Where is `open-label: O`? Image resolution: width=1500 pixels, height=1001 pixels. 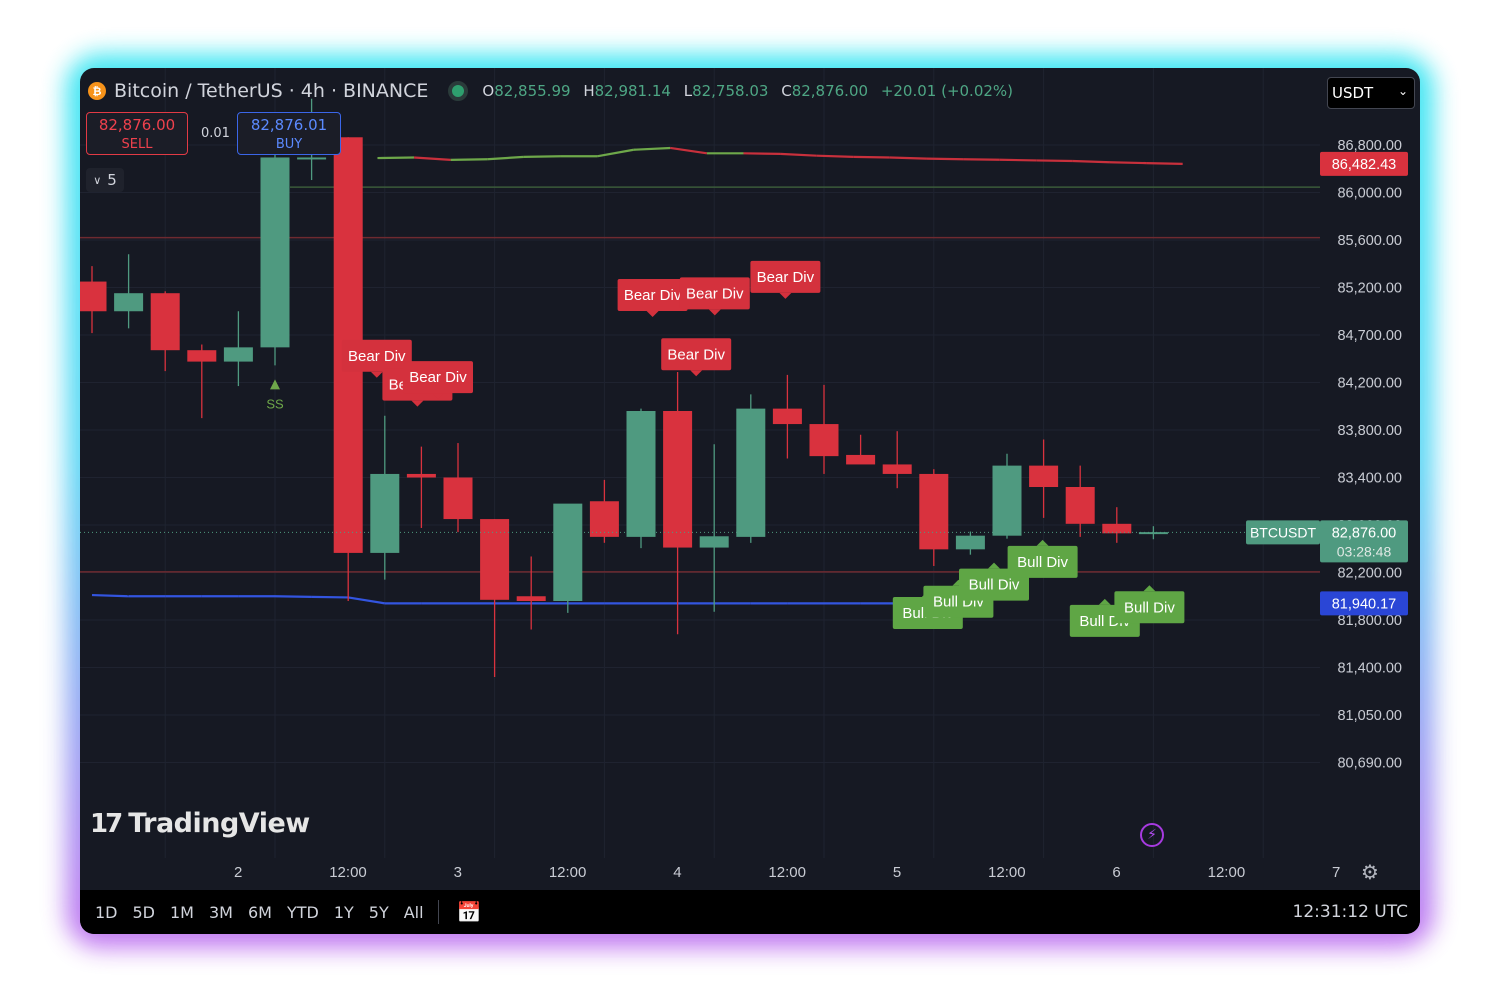 open-label: O is located at coordinates (488, 91).